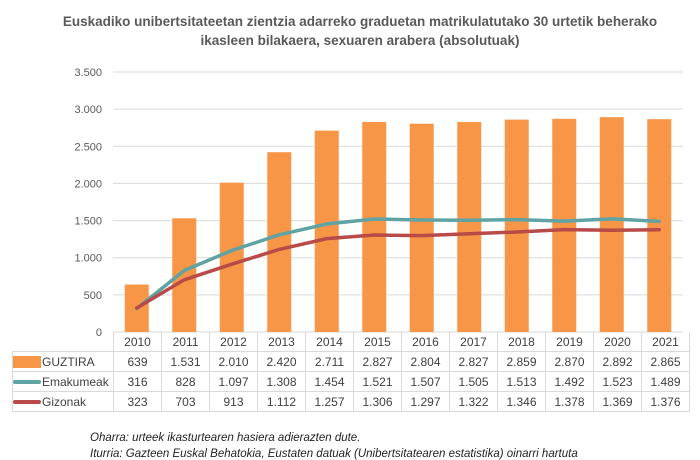 The image size is (700, 460). Describe the element at coordinates (185, 401) in the screenshot. I see `data-label: 703` at that location.